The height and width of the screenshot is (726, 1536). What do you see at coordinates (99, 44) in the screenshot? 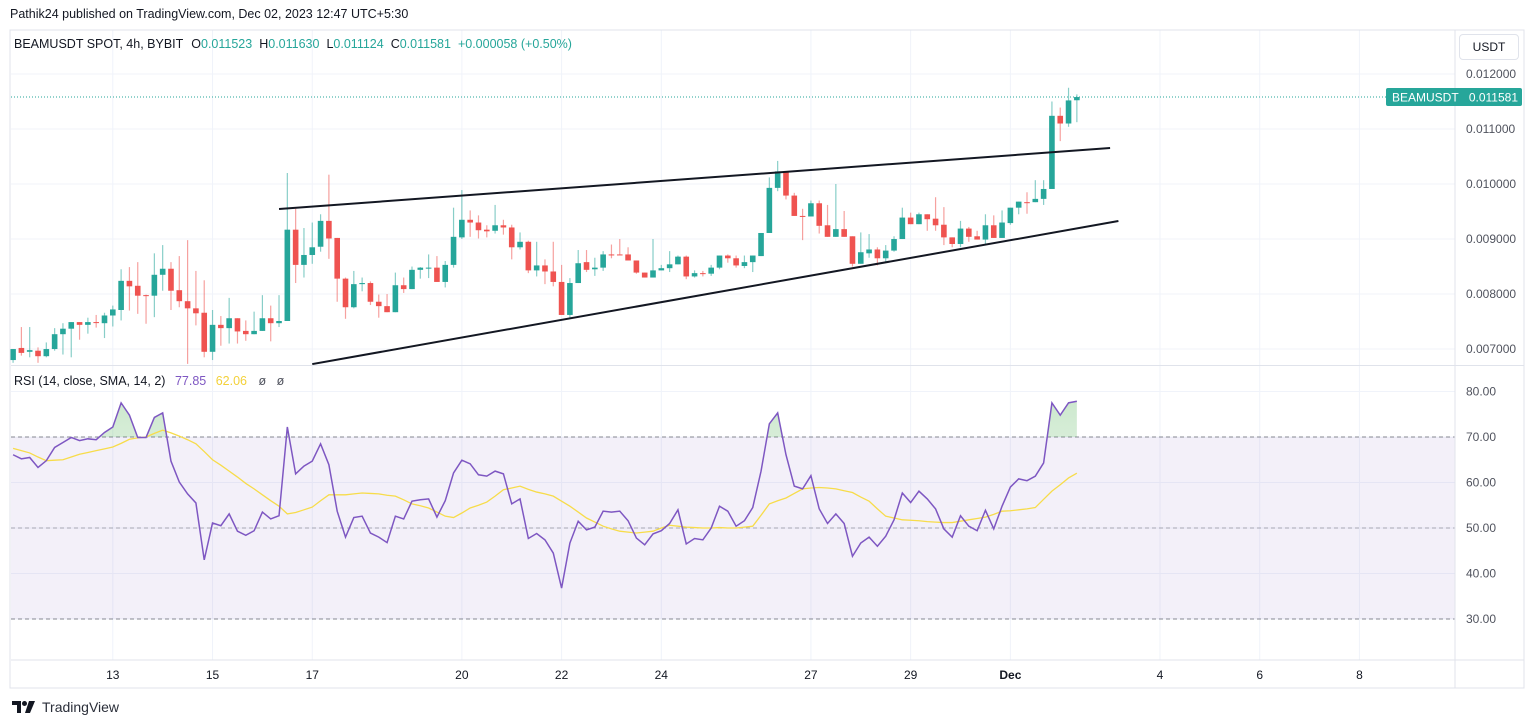
I see `symbol-title: BEAMUSDT SPOT, 4h, BYBIT` at bounding box center [99, 44].